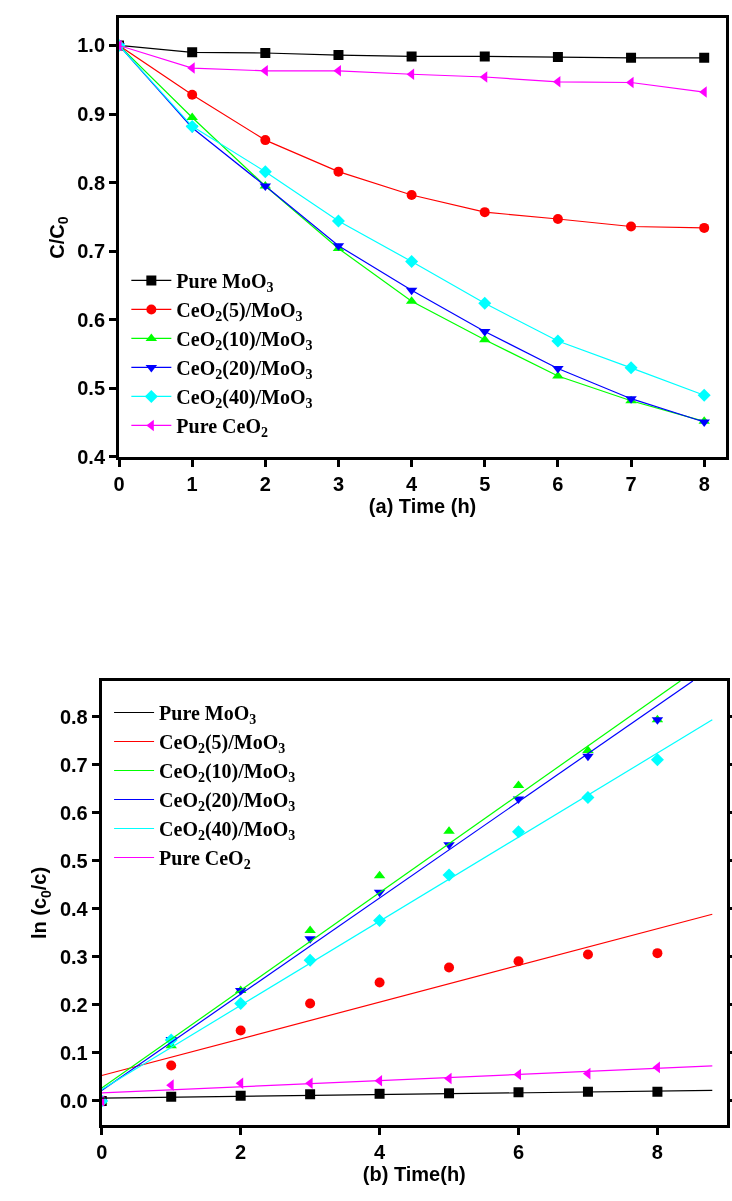 Image resolution: width=732 pixels, height=1201 pixels. What do you see at coordinates (631, 483) in the screenshot?
I see `x-tick-label: 7` at bounding box center [631, 483].